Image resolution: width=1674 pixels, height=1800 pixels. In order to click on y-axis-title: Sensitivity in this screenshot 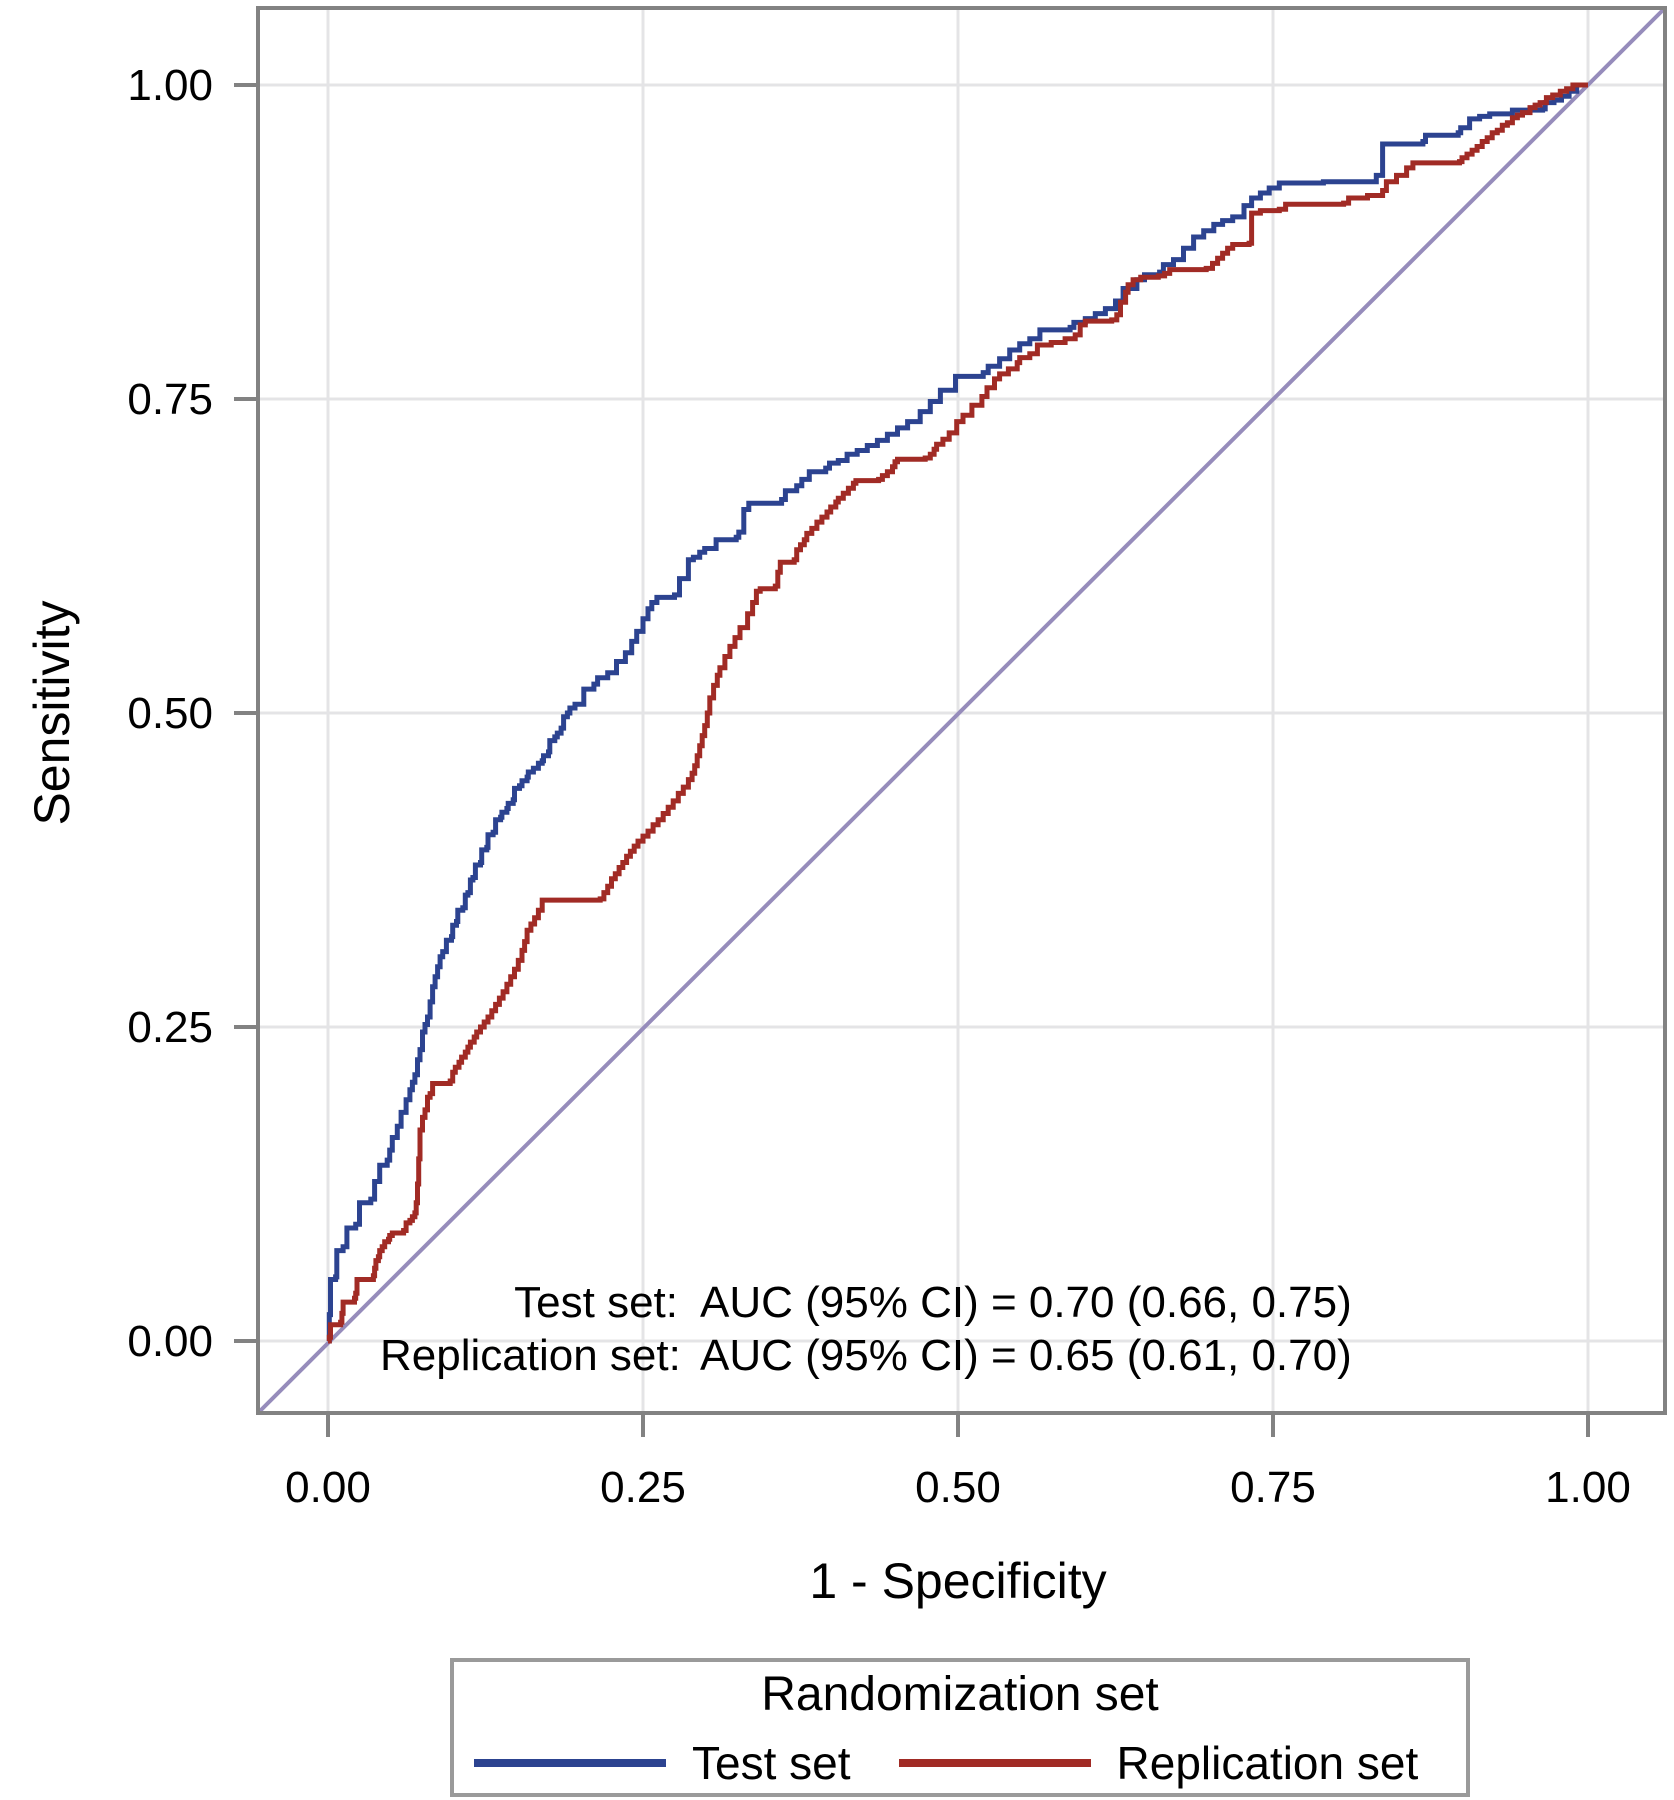, I will do `click(52, 713)`.